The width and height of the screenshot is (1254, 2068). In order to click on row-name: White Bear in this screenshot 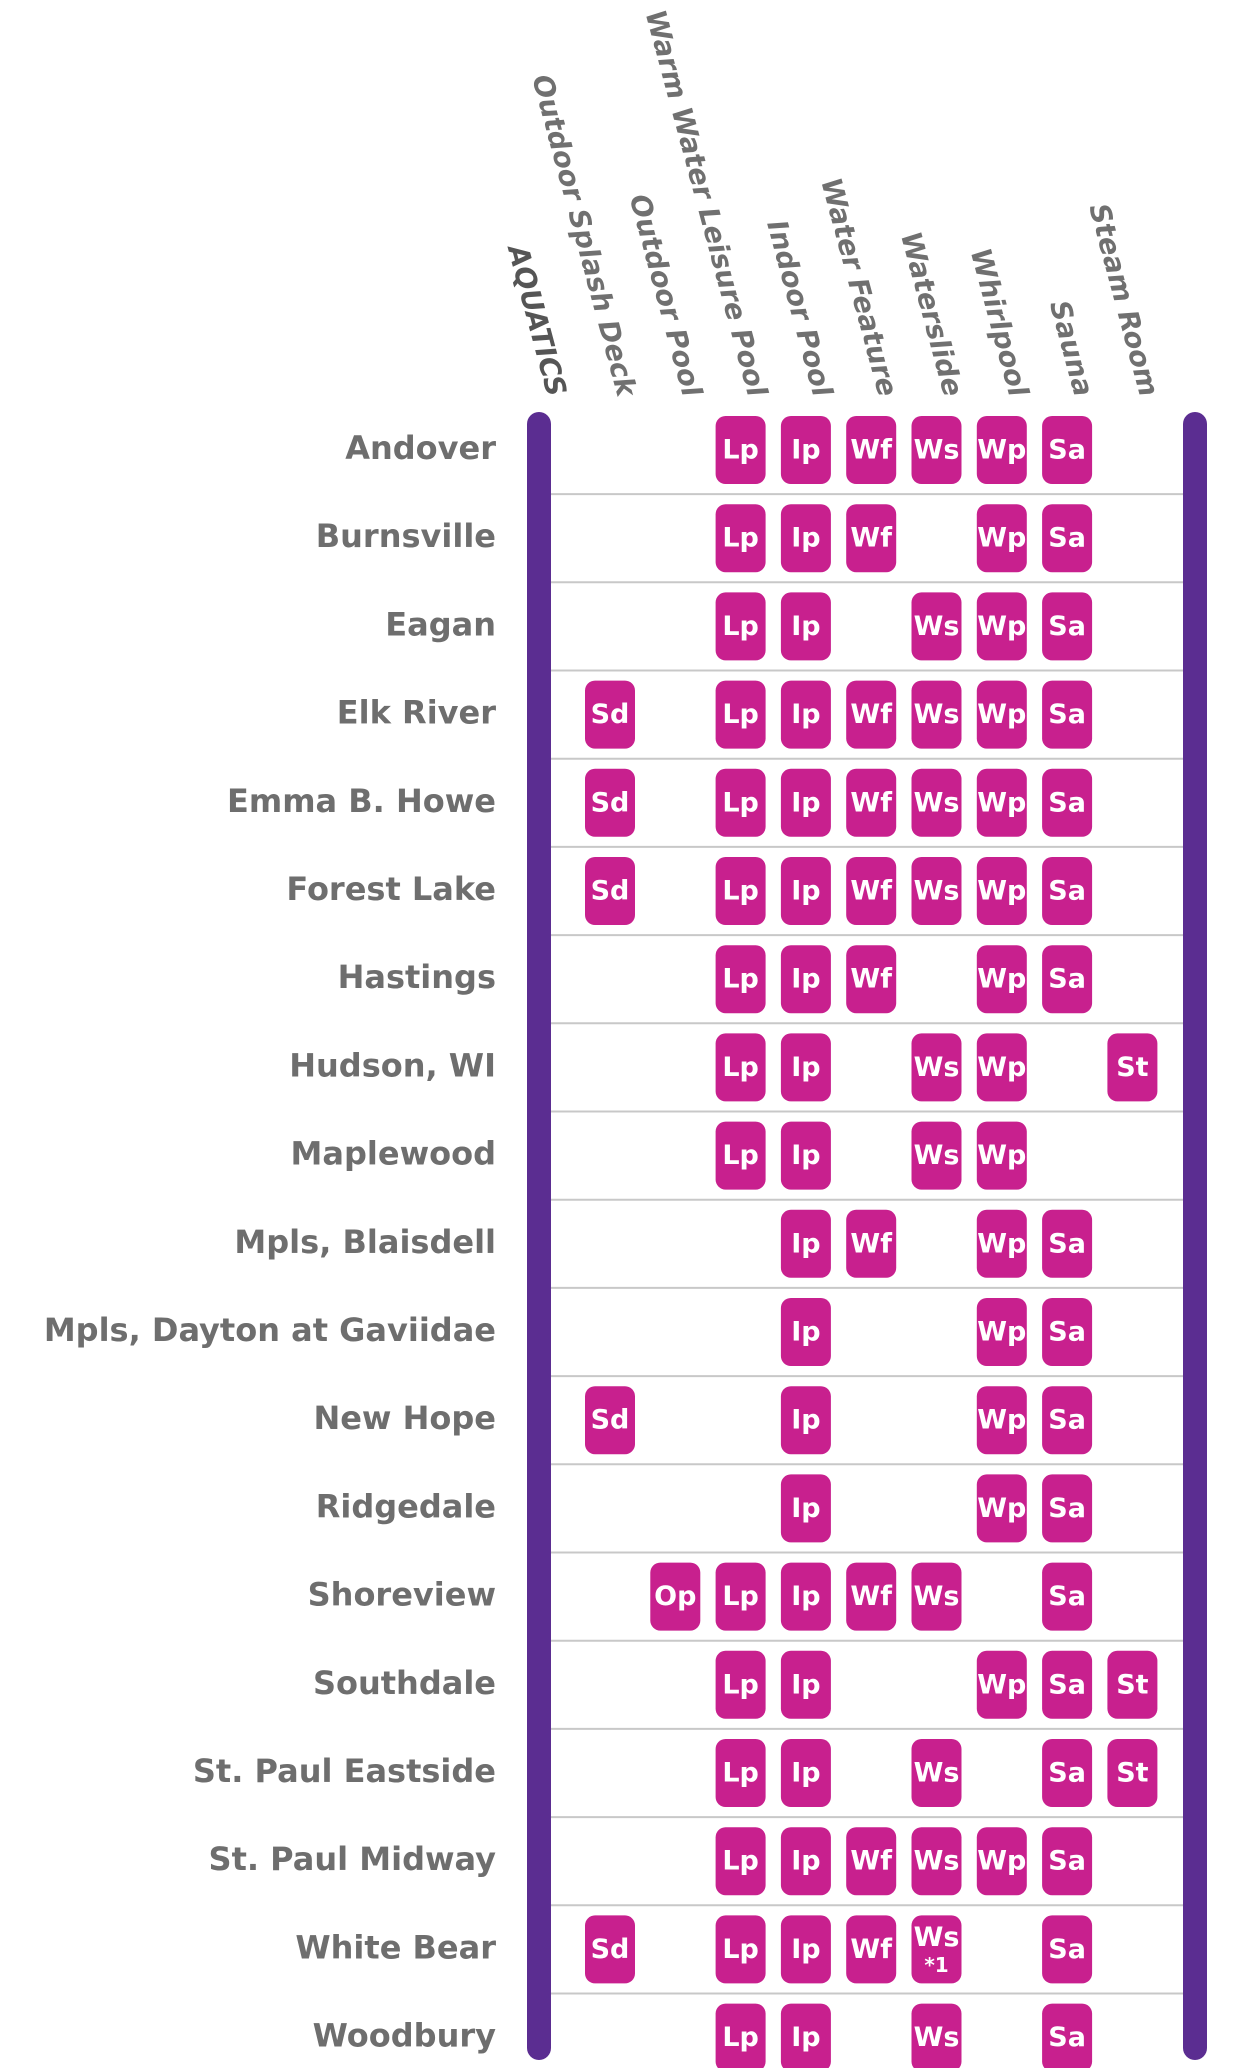, I will do `click(395, 1947)`.